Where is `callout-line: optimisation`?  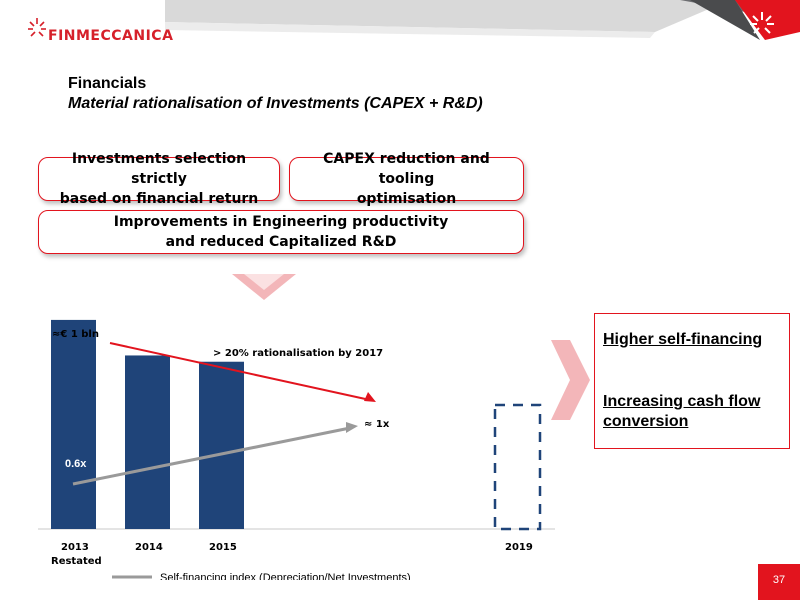
callout-line: optimisation is located at coordinates (406, 199).